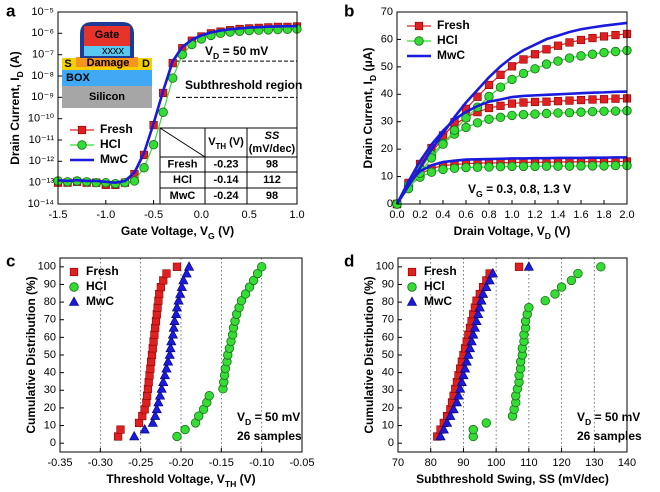 The height and width of the screenshot is (492, 660). Describe the element at coordinates (228, 166) in the screenshot. I see `table-box` at that location.